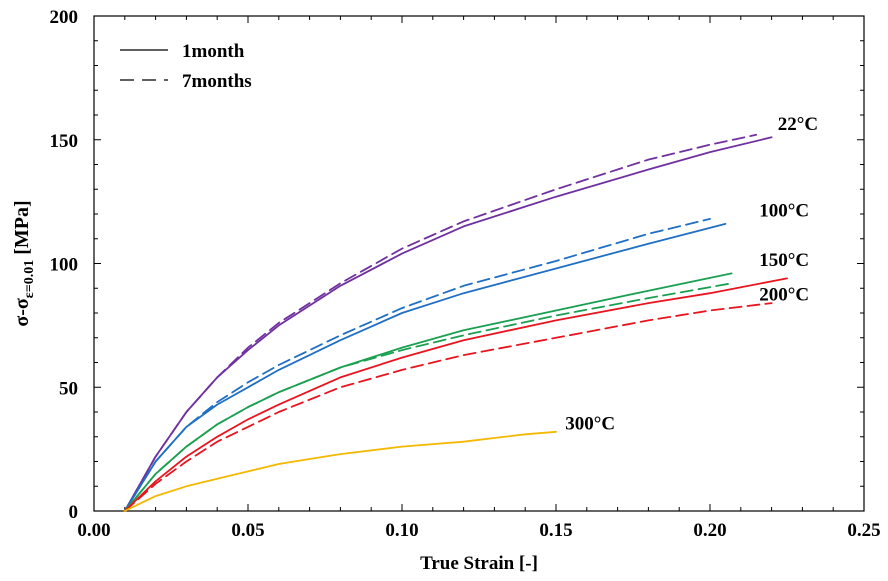 Image resolution: width=888 pixels, height=581 pixels. I want to click on y-tick-label: 50, so click(68, 388).